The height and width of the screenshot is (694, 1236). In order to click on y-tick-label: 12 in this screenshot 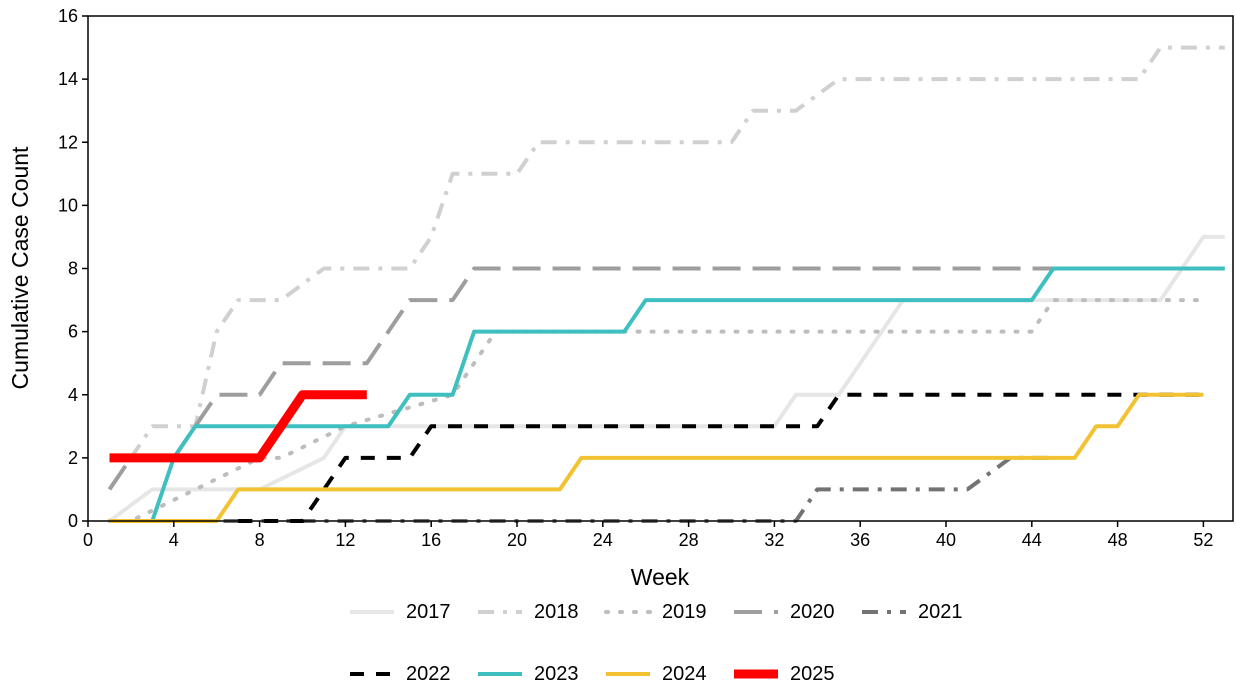, I will do `click(68, 142)`.